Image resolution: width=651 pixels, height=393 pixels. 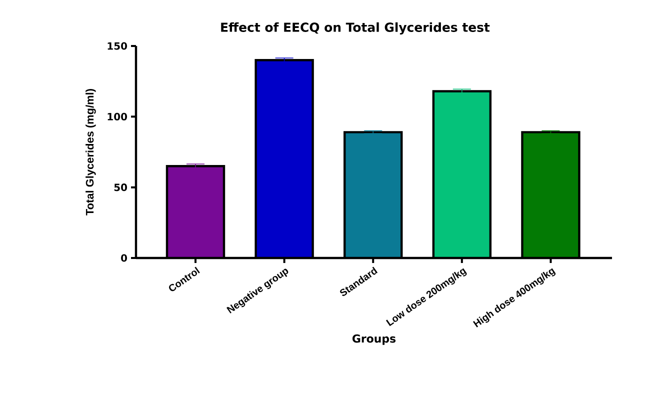 What do you see at coordinates (118, 116) in the screenshot?
I see `y-tick-label: 100` at bounding box center [118, 116].